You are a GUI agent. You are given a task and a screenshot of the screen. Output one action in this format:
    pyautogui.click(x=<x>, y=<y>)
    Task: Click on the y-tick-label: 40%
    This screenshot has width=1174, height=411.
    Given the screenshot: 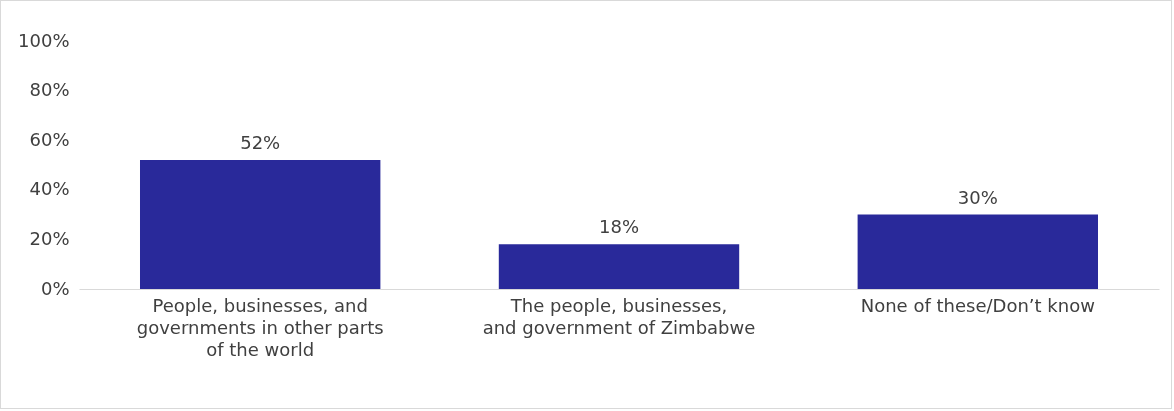 What is the action you would take?
    pyautogui.click(x=49, y=189)
    